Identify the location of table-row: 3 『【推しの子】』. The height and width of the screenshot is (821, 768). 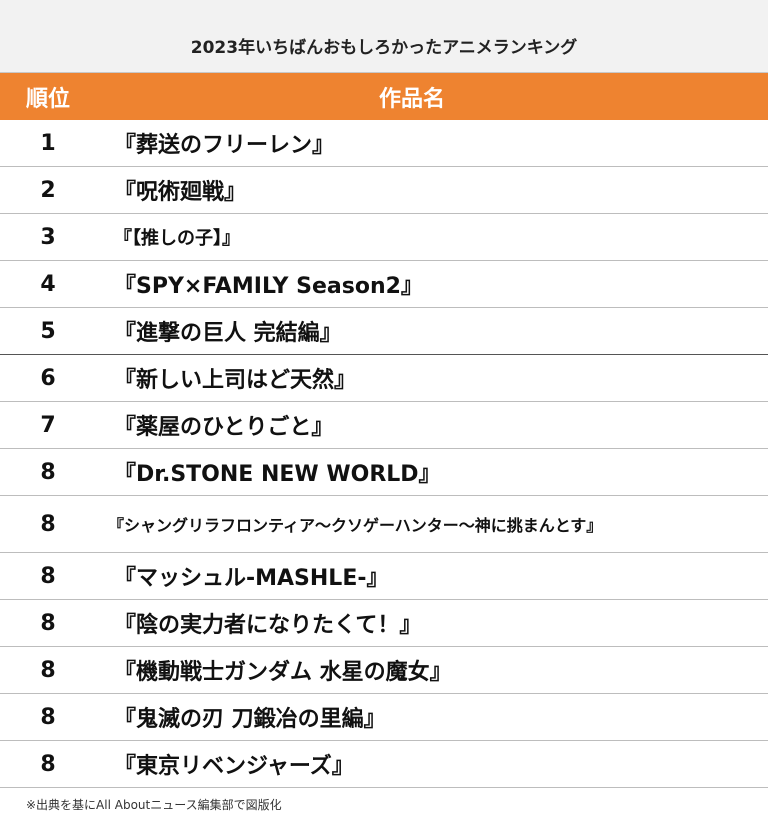
(384, 237).